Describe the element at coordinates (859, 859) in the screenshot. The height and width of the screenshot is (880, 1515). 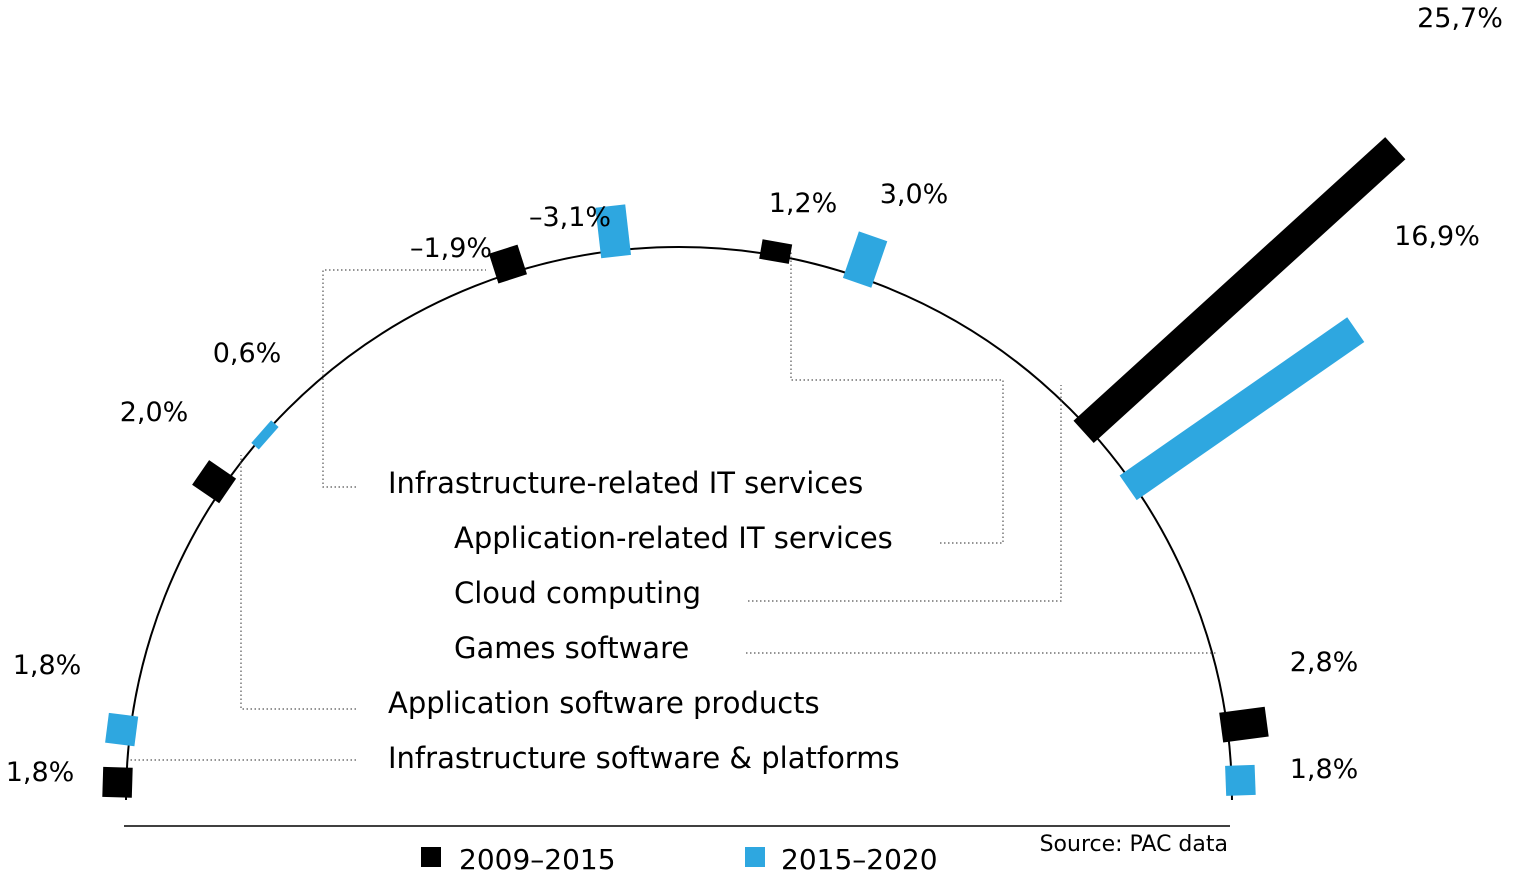
I see `legend-label-2015-2020: 2015–2020` at that location.